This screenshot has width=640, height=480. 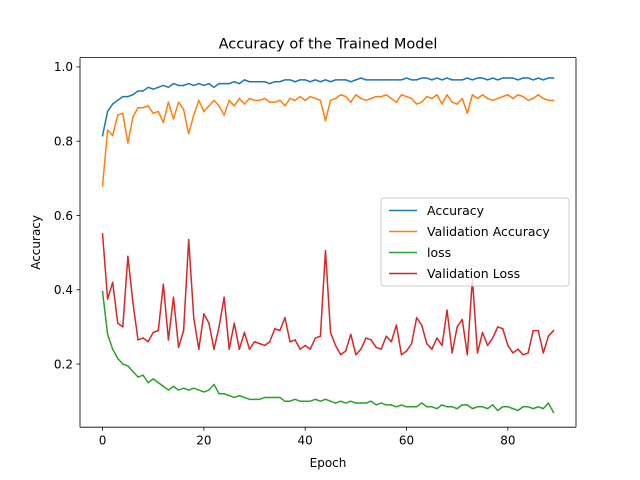 I want to click on legend-box, so click(x=475, y=242).